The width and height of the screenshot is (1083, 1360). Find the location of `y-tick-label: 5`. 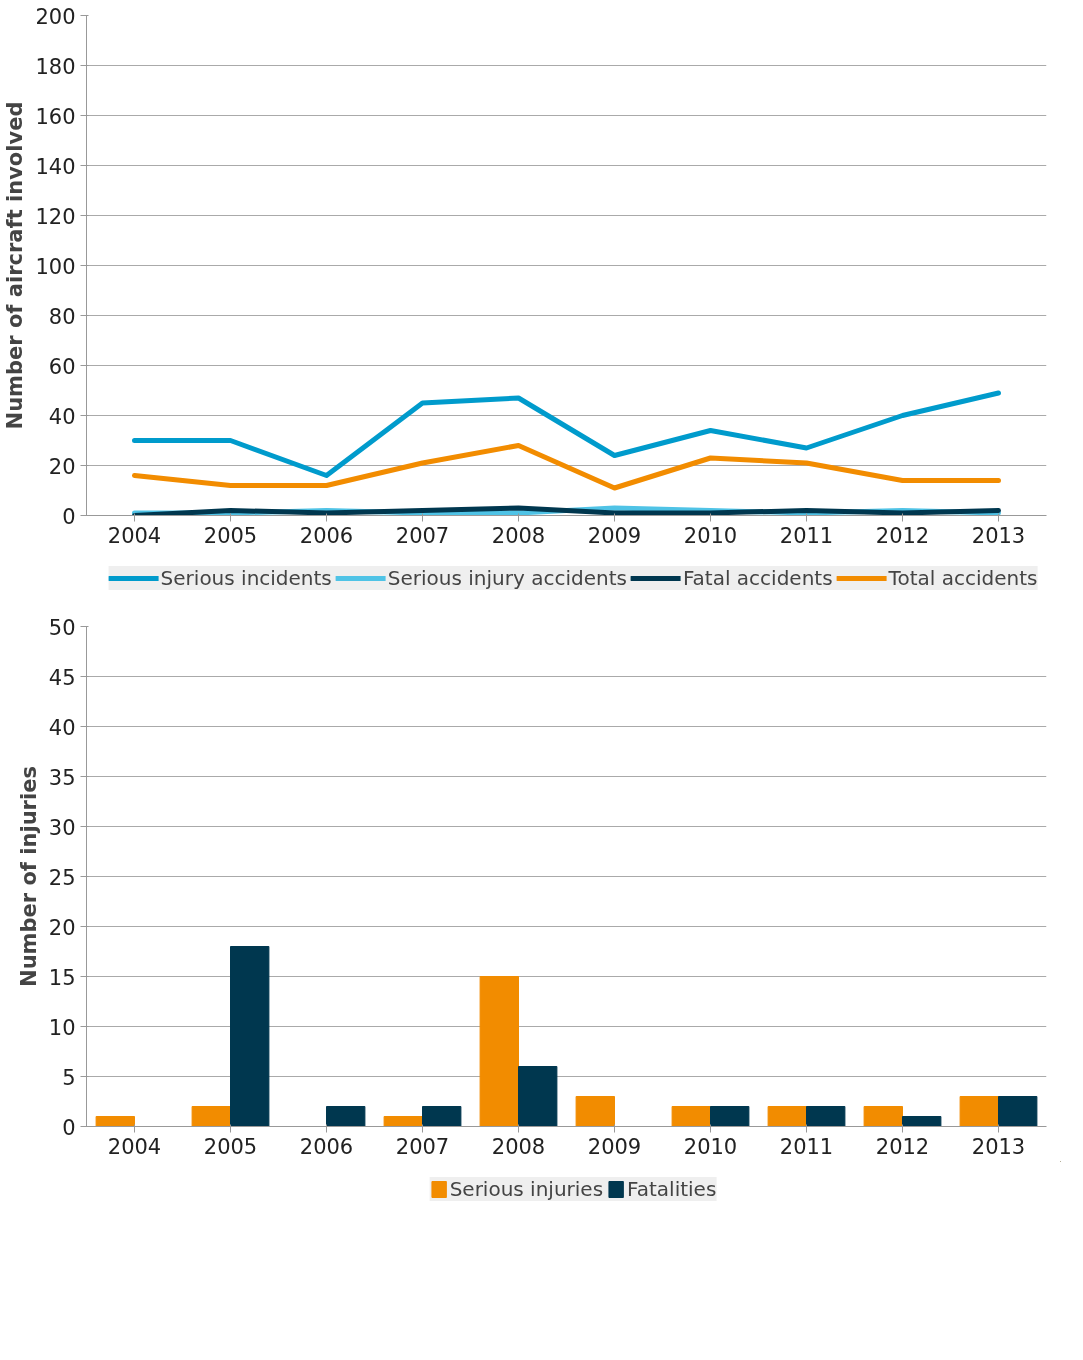

y-tick-label: 5 is located at coordinates (69, 1077).